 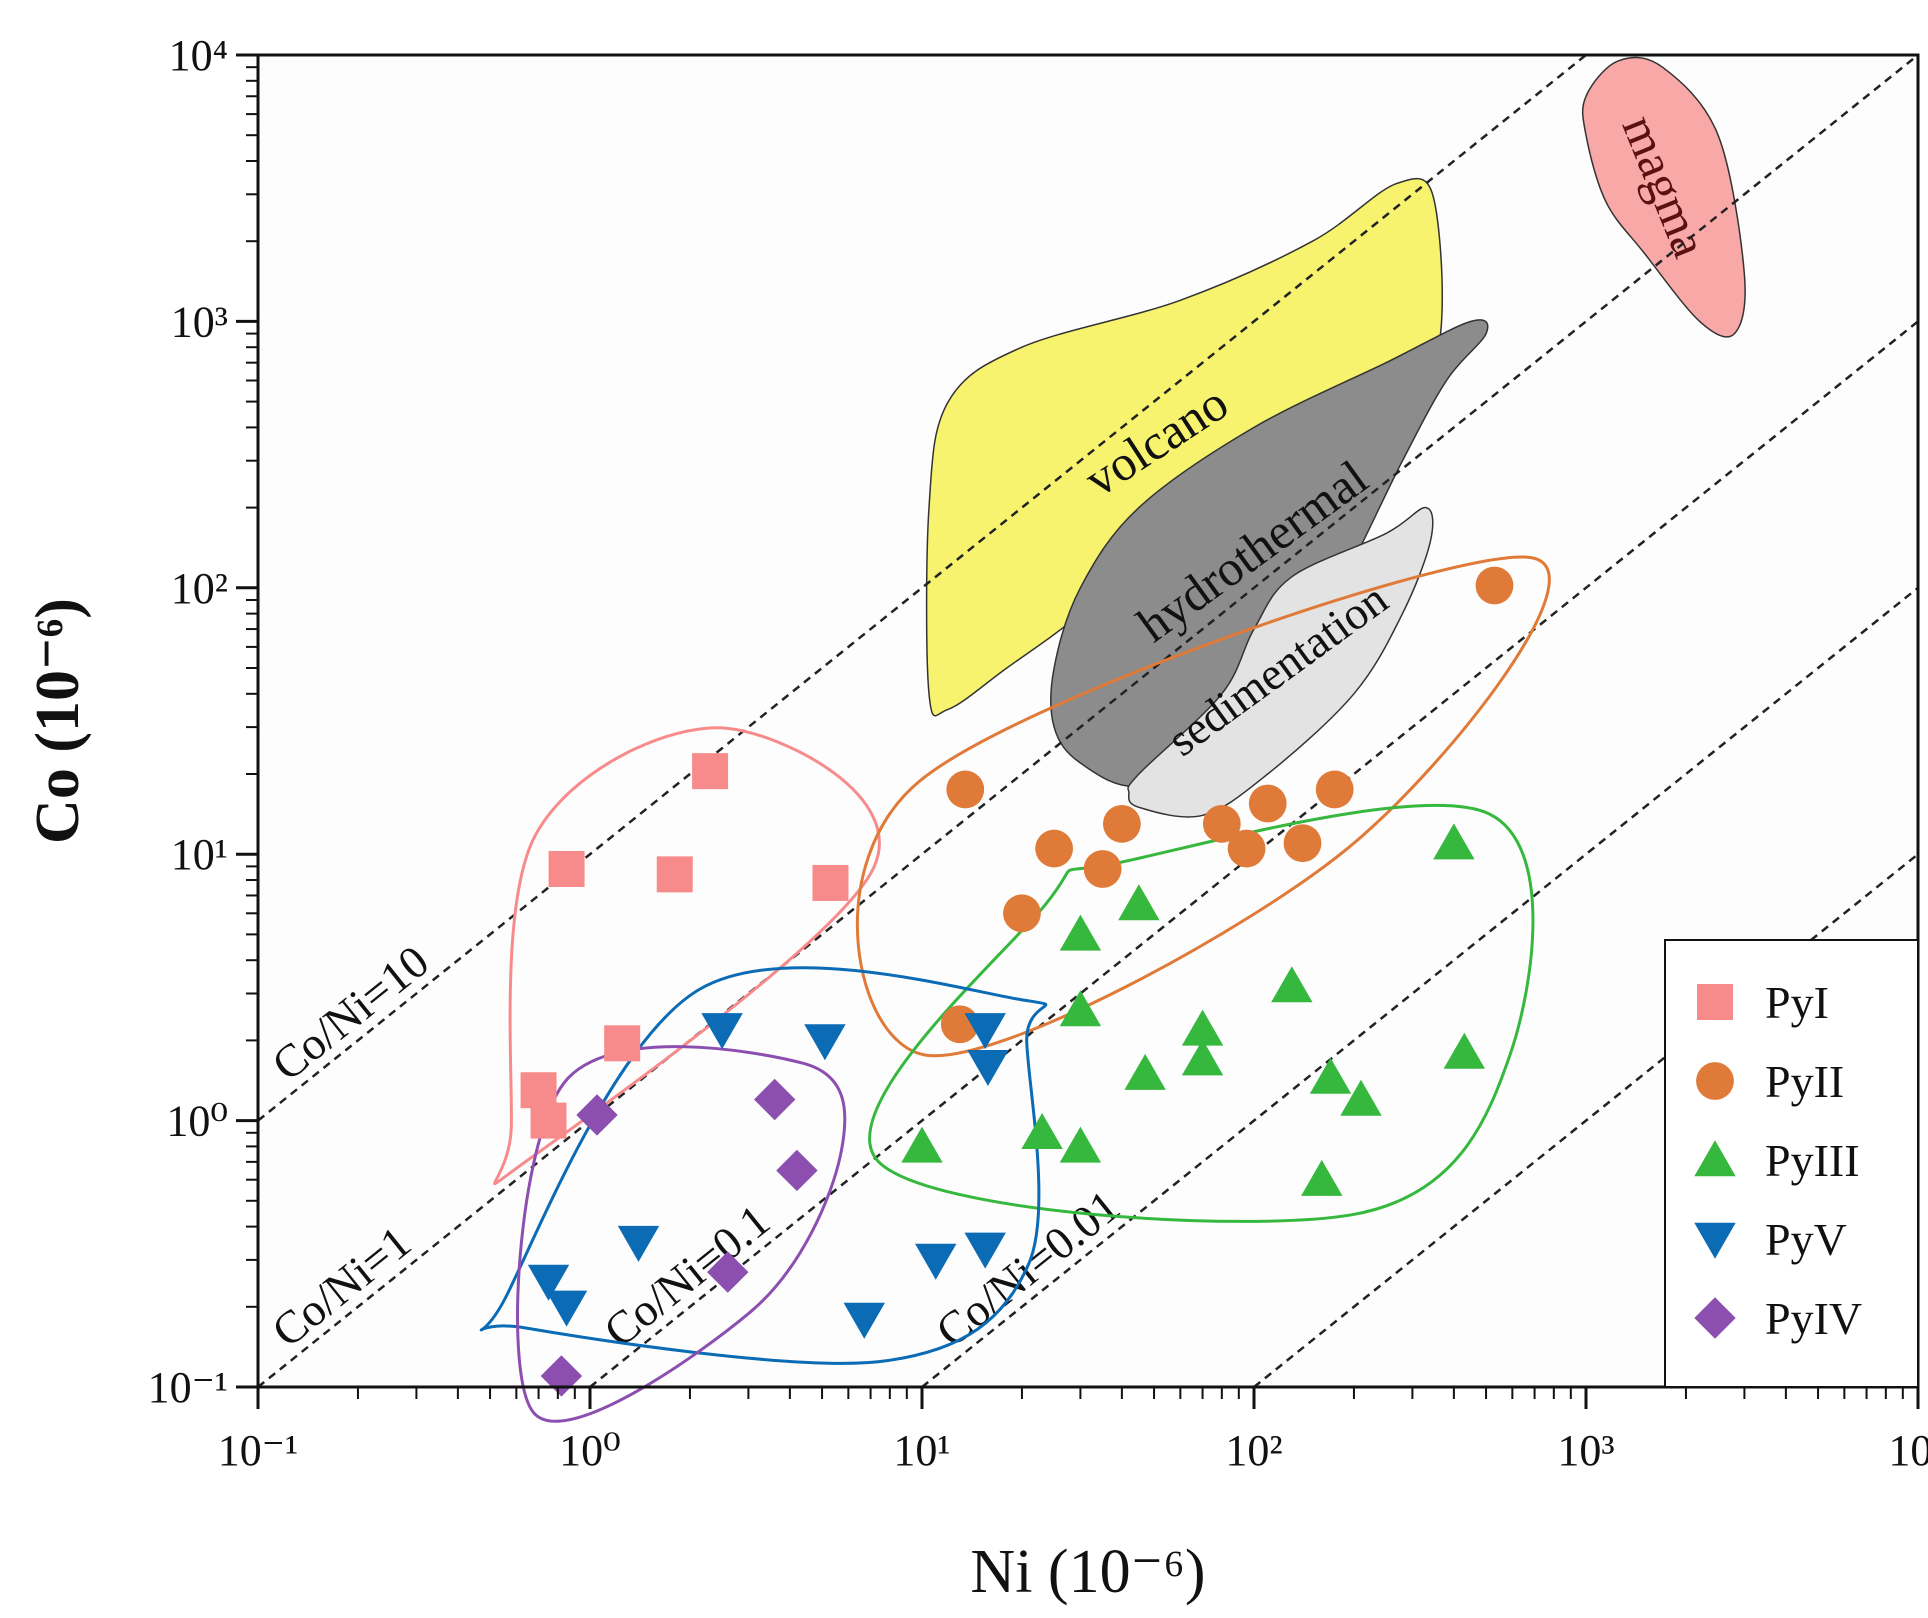 I want to click on legend-label-pyiv: PyIV, so click(x=1813, y=1318).